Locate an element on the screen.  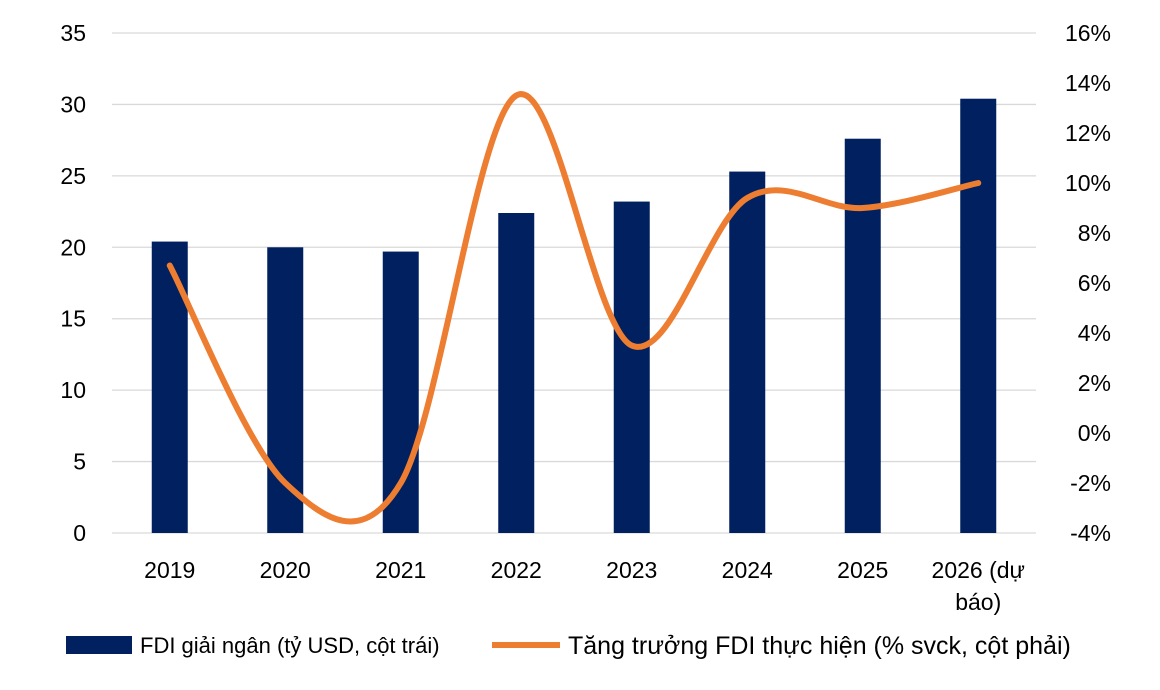
right-axis-tick-label: 0% is located at coordinates (1094, 433).